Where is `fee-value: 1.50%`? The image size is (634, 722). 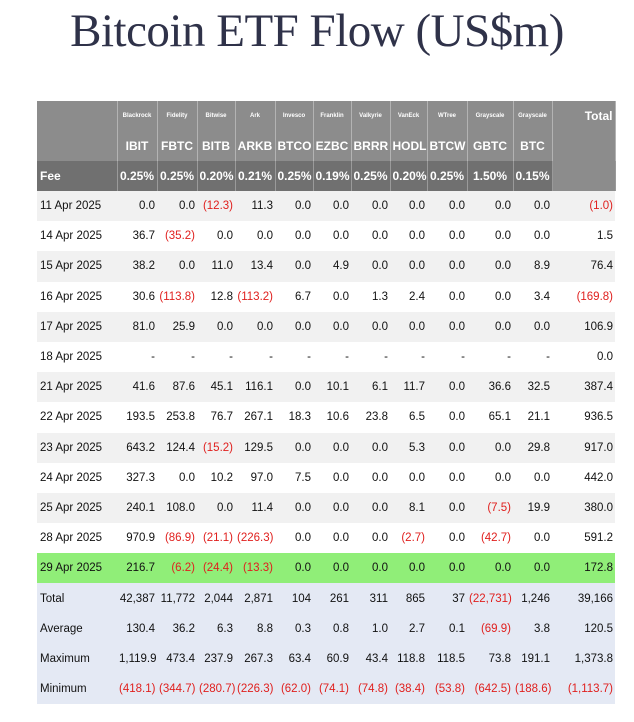
fee-value: 1.50% is located at coordinates (490, 176).